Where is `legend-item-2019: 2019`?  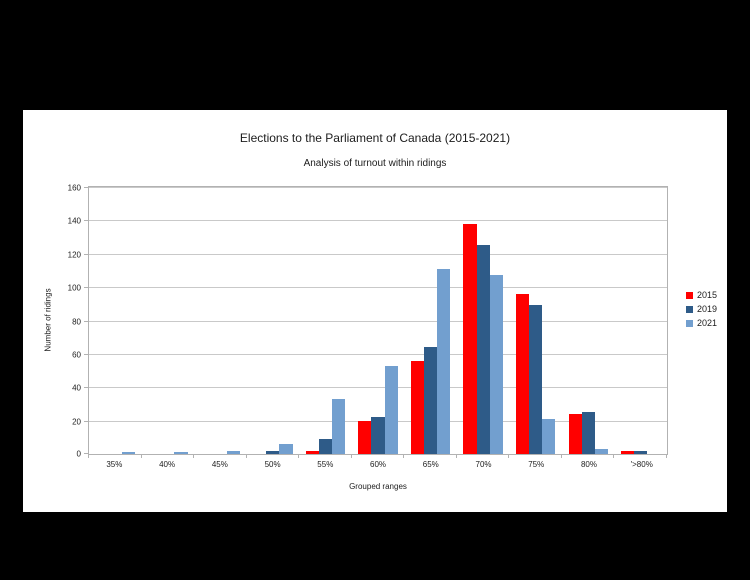 legend-item-2019: 2019 is located at coordinates (701, 309).